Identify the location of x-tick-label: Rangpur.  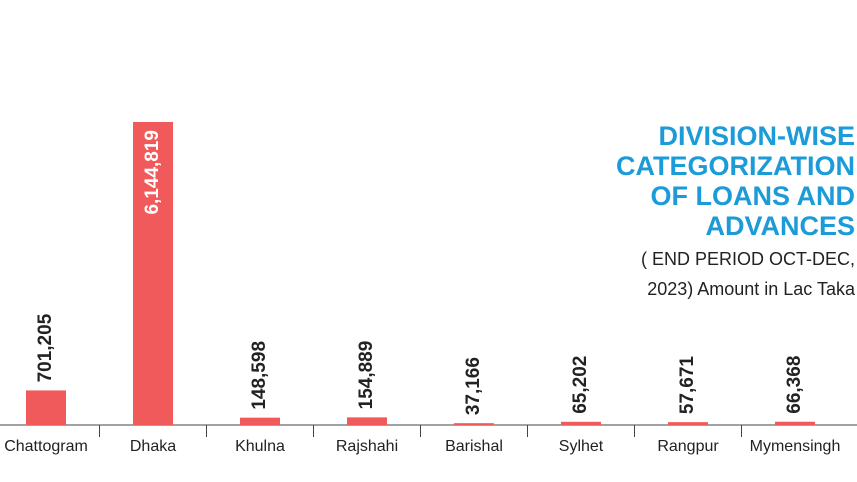
(688, 446).